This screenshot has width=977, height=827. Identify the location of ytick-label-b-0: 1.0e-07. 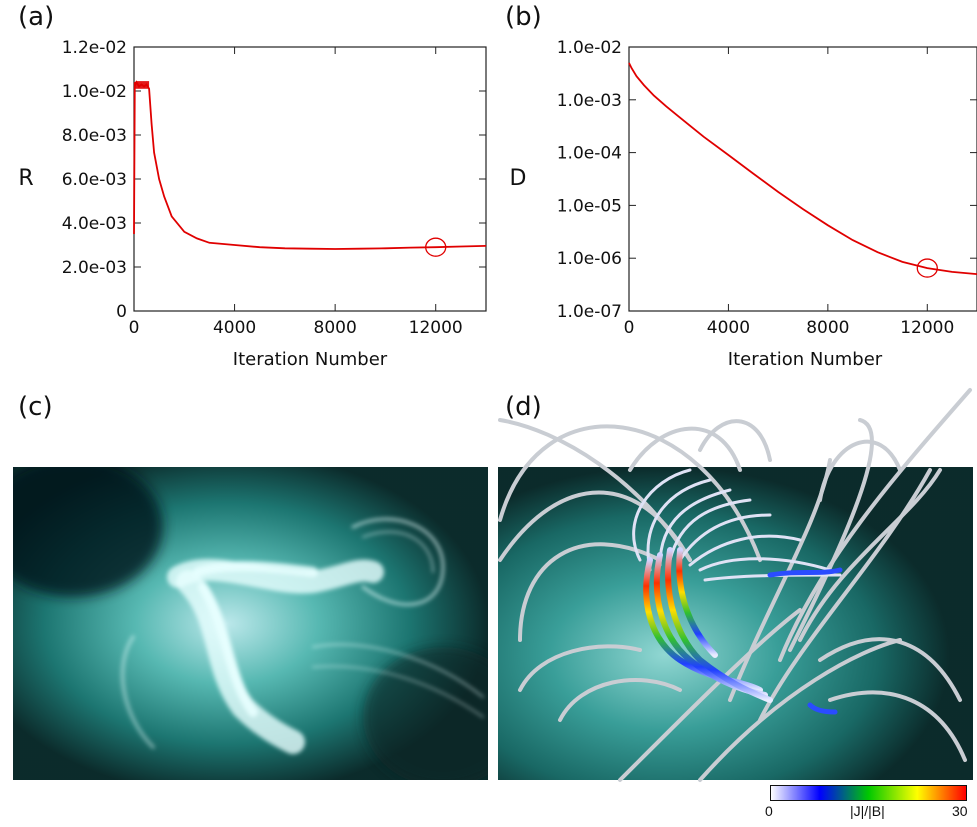
(589, 312).